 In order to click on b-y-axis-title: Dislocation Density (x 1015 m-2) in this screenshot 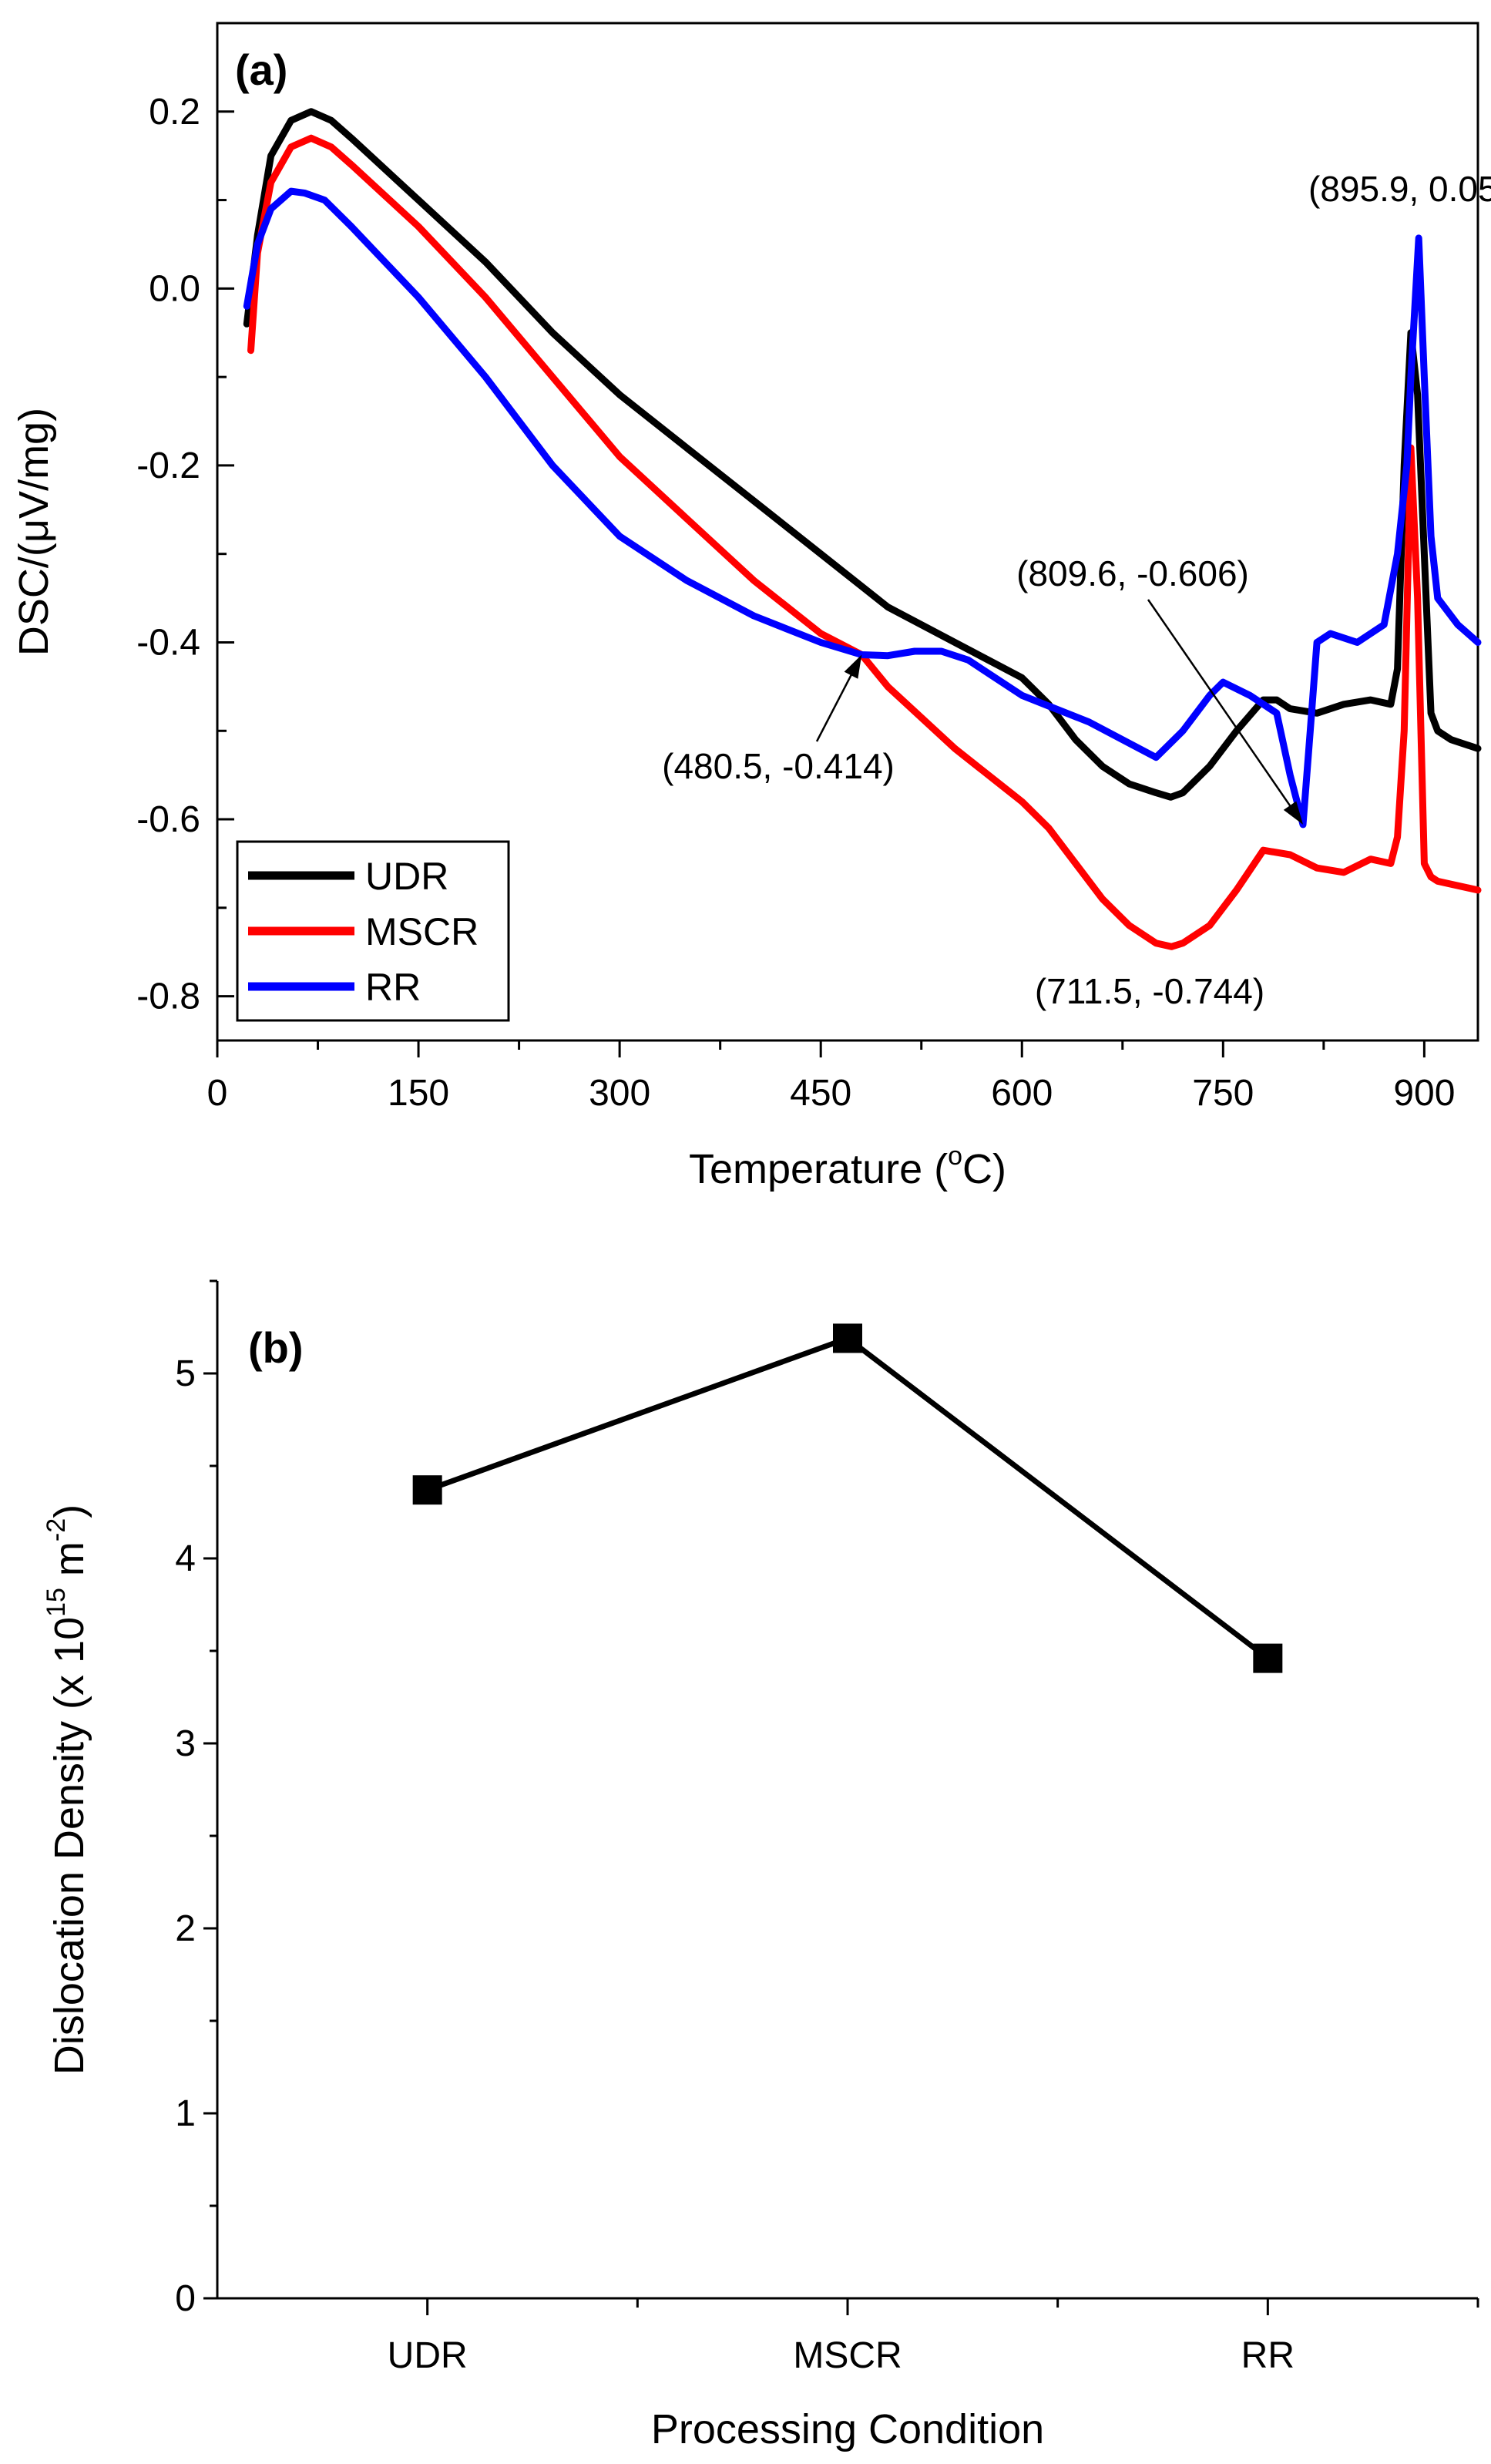, I will do `click(67, 1789)`.